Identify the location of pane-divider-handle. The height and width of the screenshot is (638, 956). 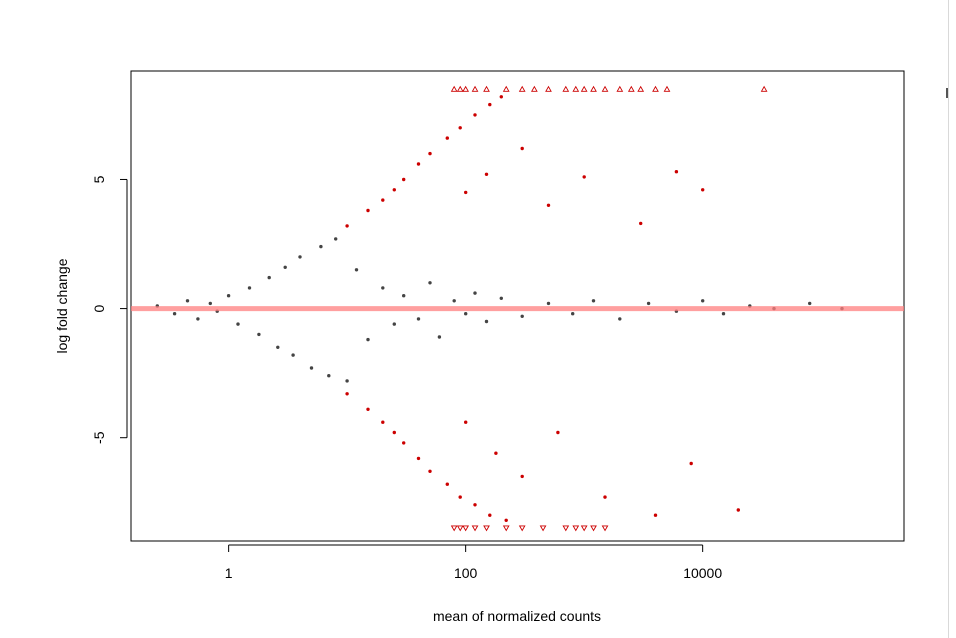
(947, 93).